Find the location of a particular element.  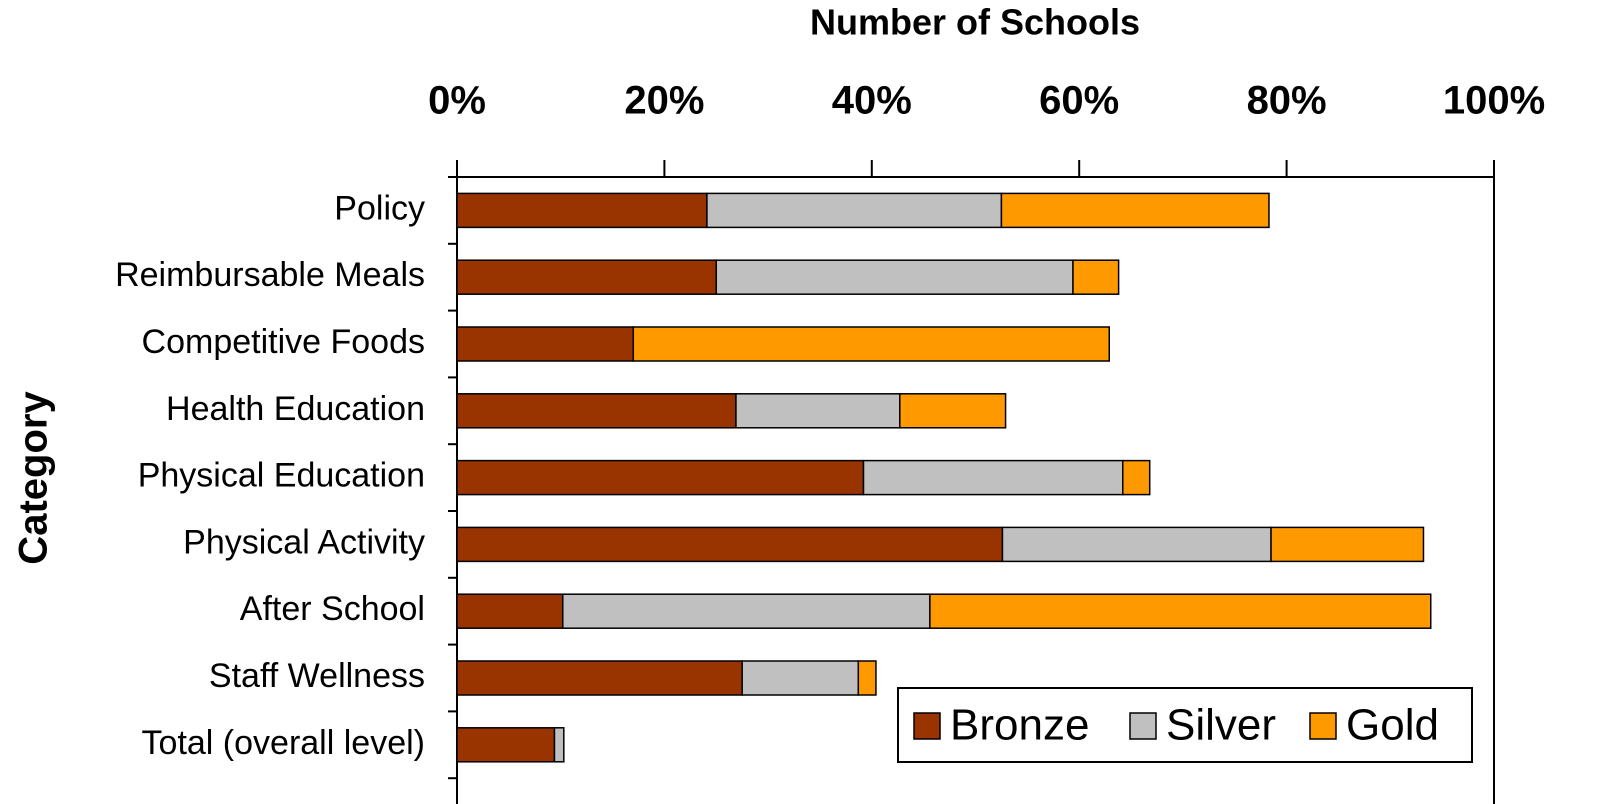

y-tick-label: Physical Education is located at coordinates (281, 476).